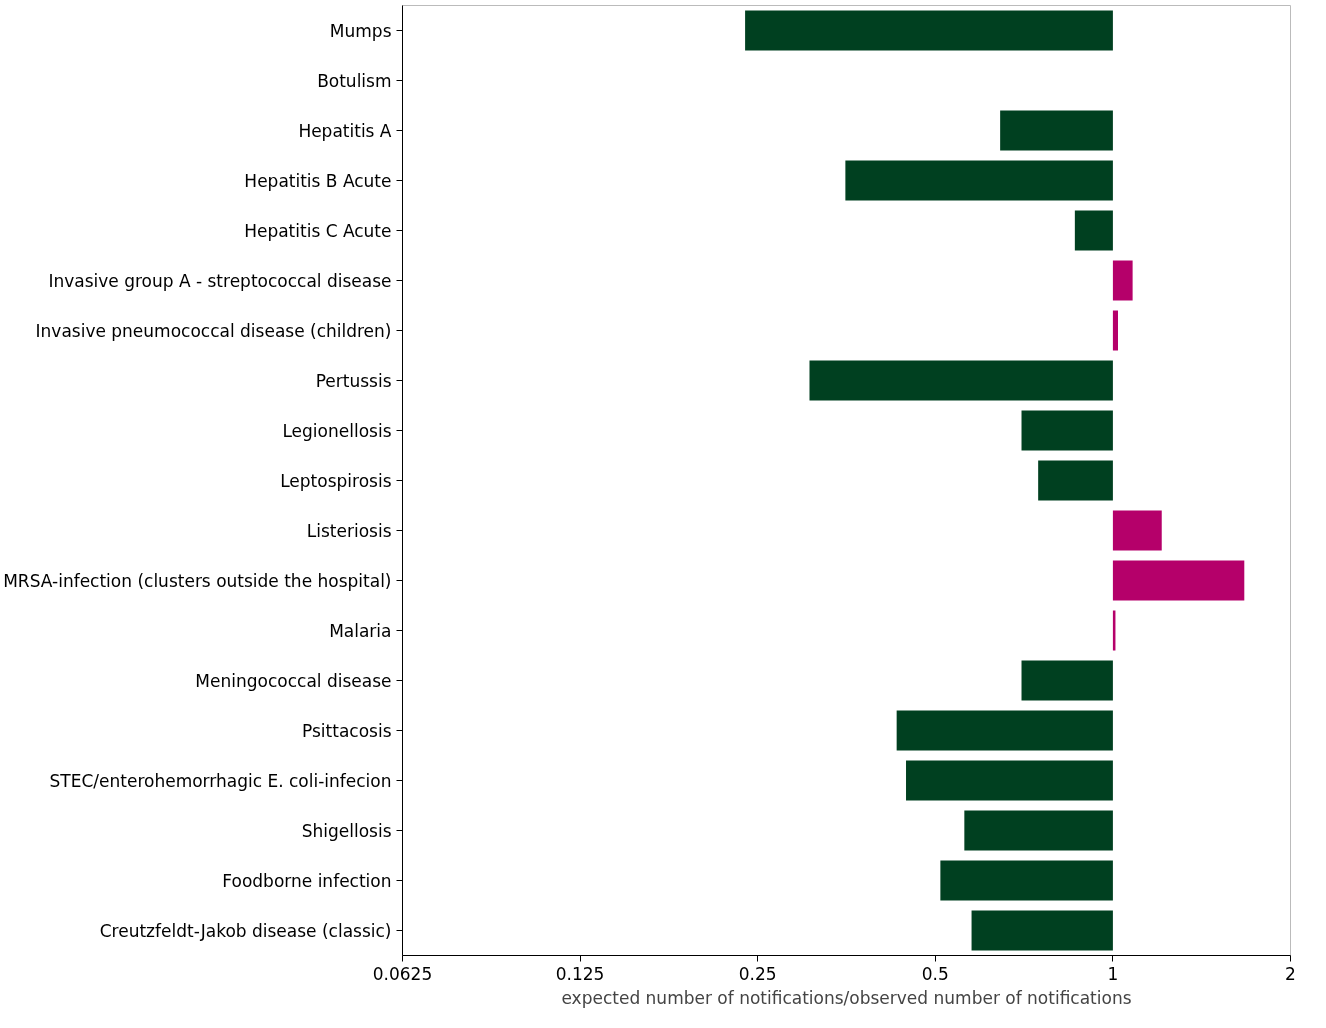 This screenshot has width=1326, height=1028. I want to click on x-axis-title: expected number of notifications/observed number of notifications, so click(846, 997).